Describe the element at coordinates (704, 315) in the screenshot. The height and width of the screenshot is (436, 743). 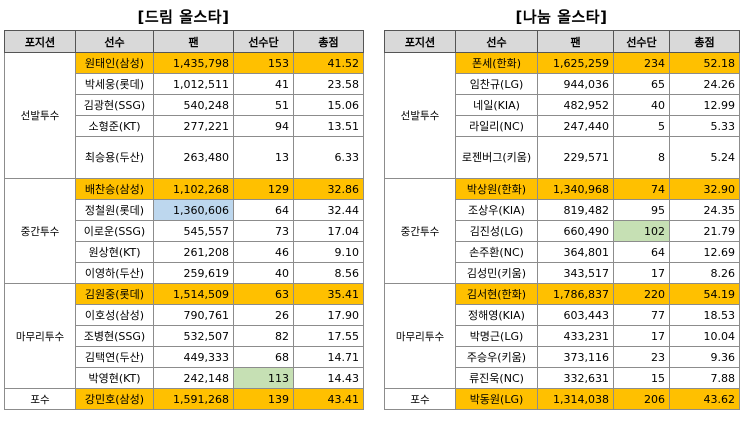
I see `total-score-cell: 18.53` at that location.